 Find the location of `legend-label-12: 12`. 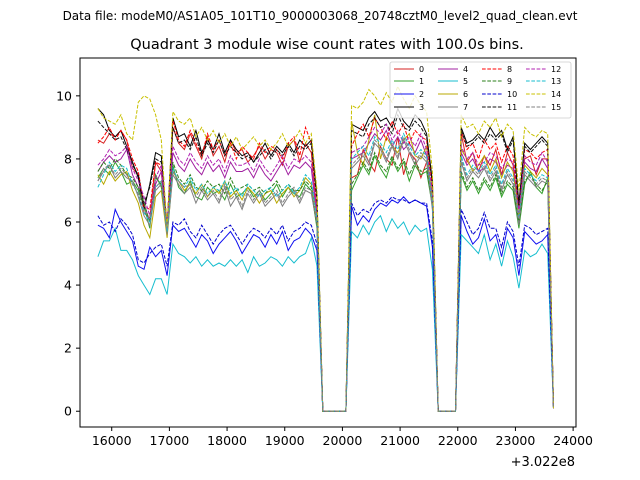

legend-label-12: 12 is located at coordinates (556, 69).